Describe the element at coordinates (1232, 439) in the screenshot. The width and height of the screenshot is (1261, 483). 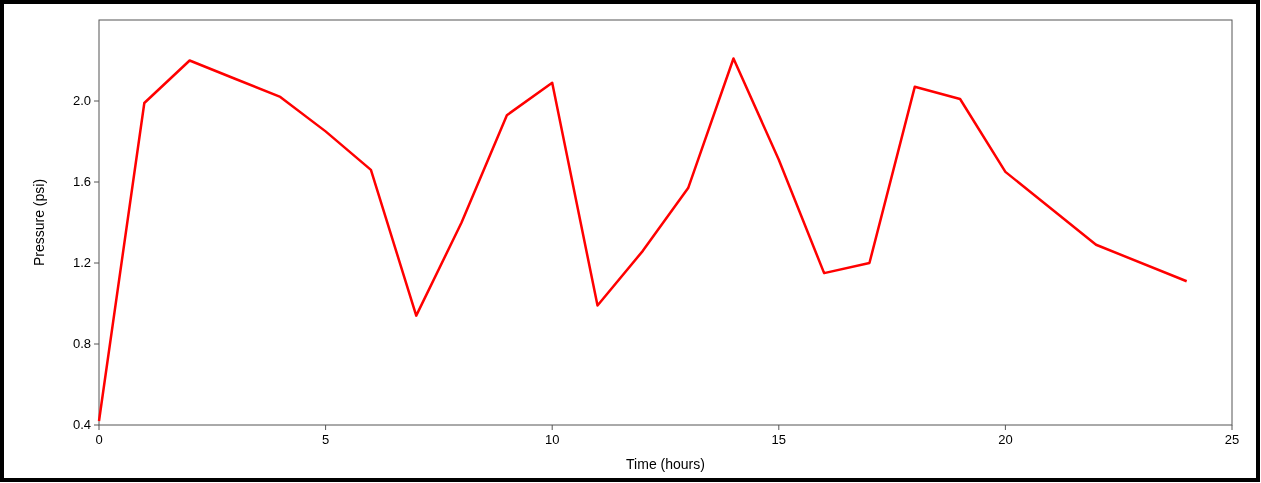
I see `x-tick-label: 25` at that location.